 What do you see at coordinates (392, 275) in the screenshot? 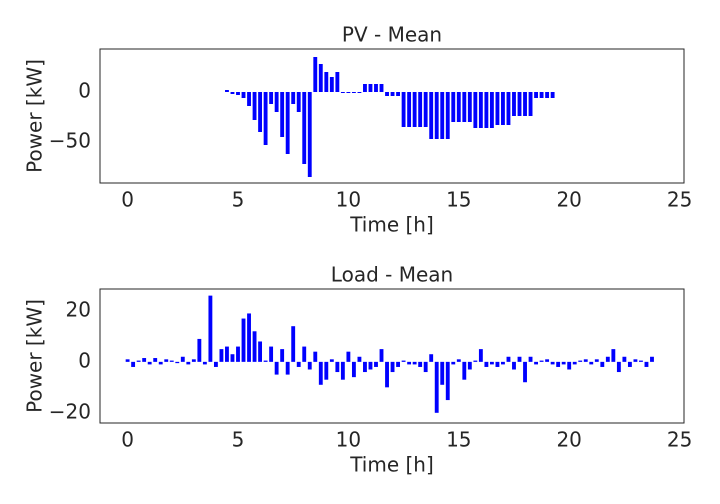
I see `chart-title: Load - Mean` at bounding box center [392, 275].